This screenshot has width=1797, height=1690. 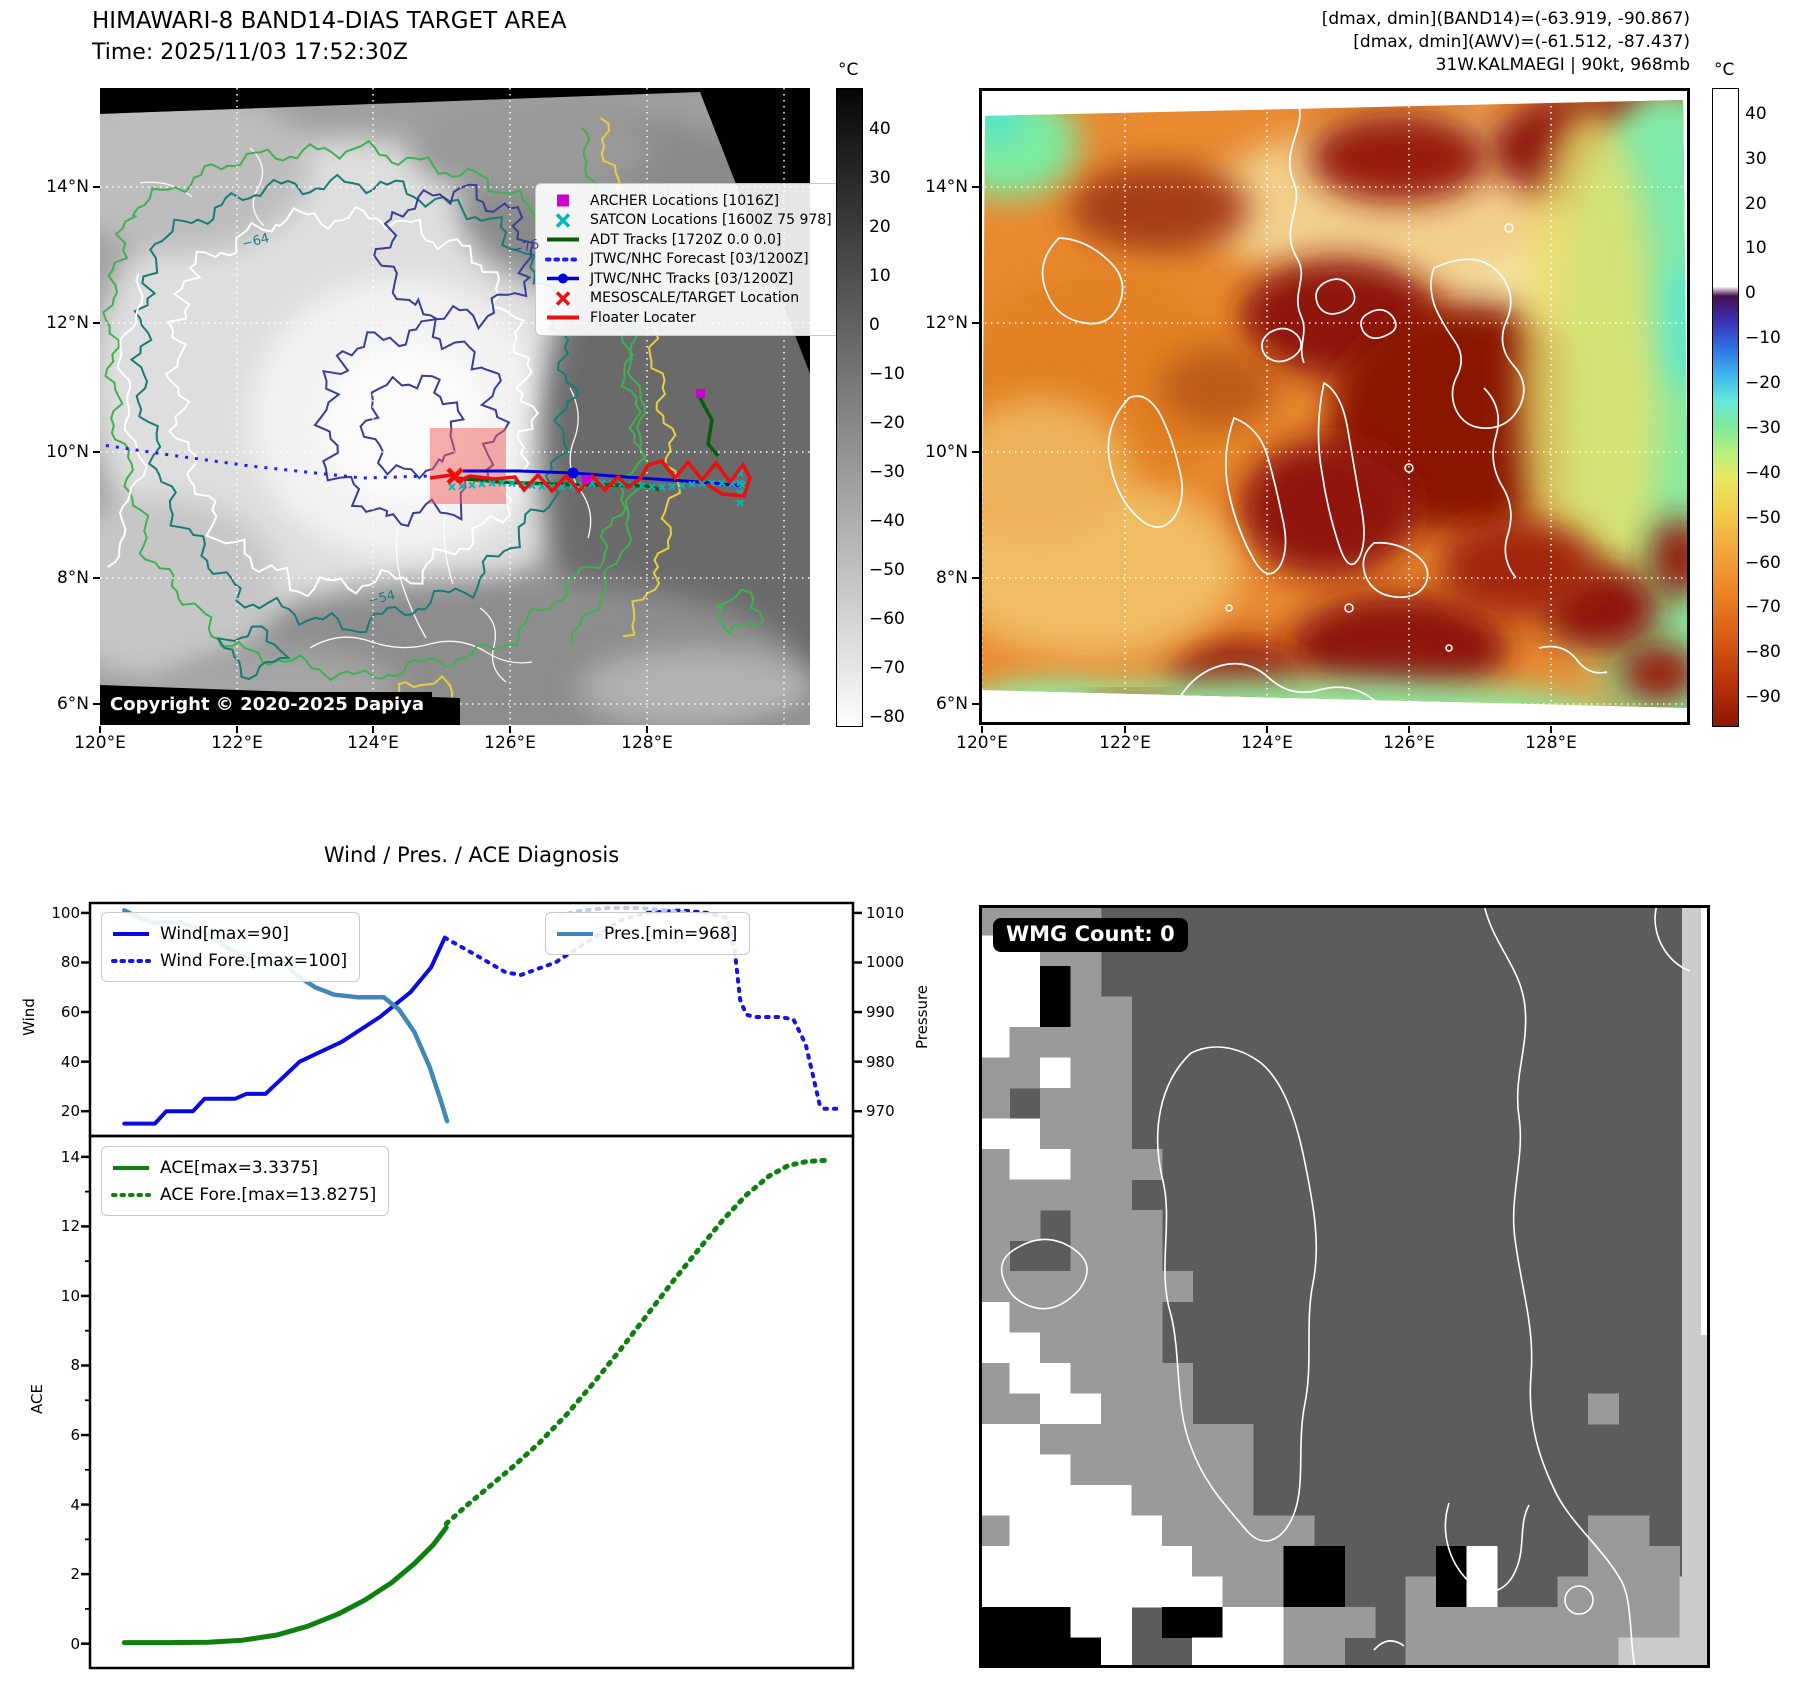 I want to click on awv-colorbar-tick: −90, so click(x=1763, y=697).